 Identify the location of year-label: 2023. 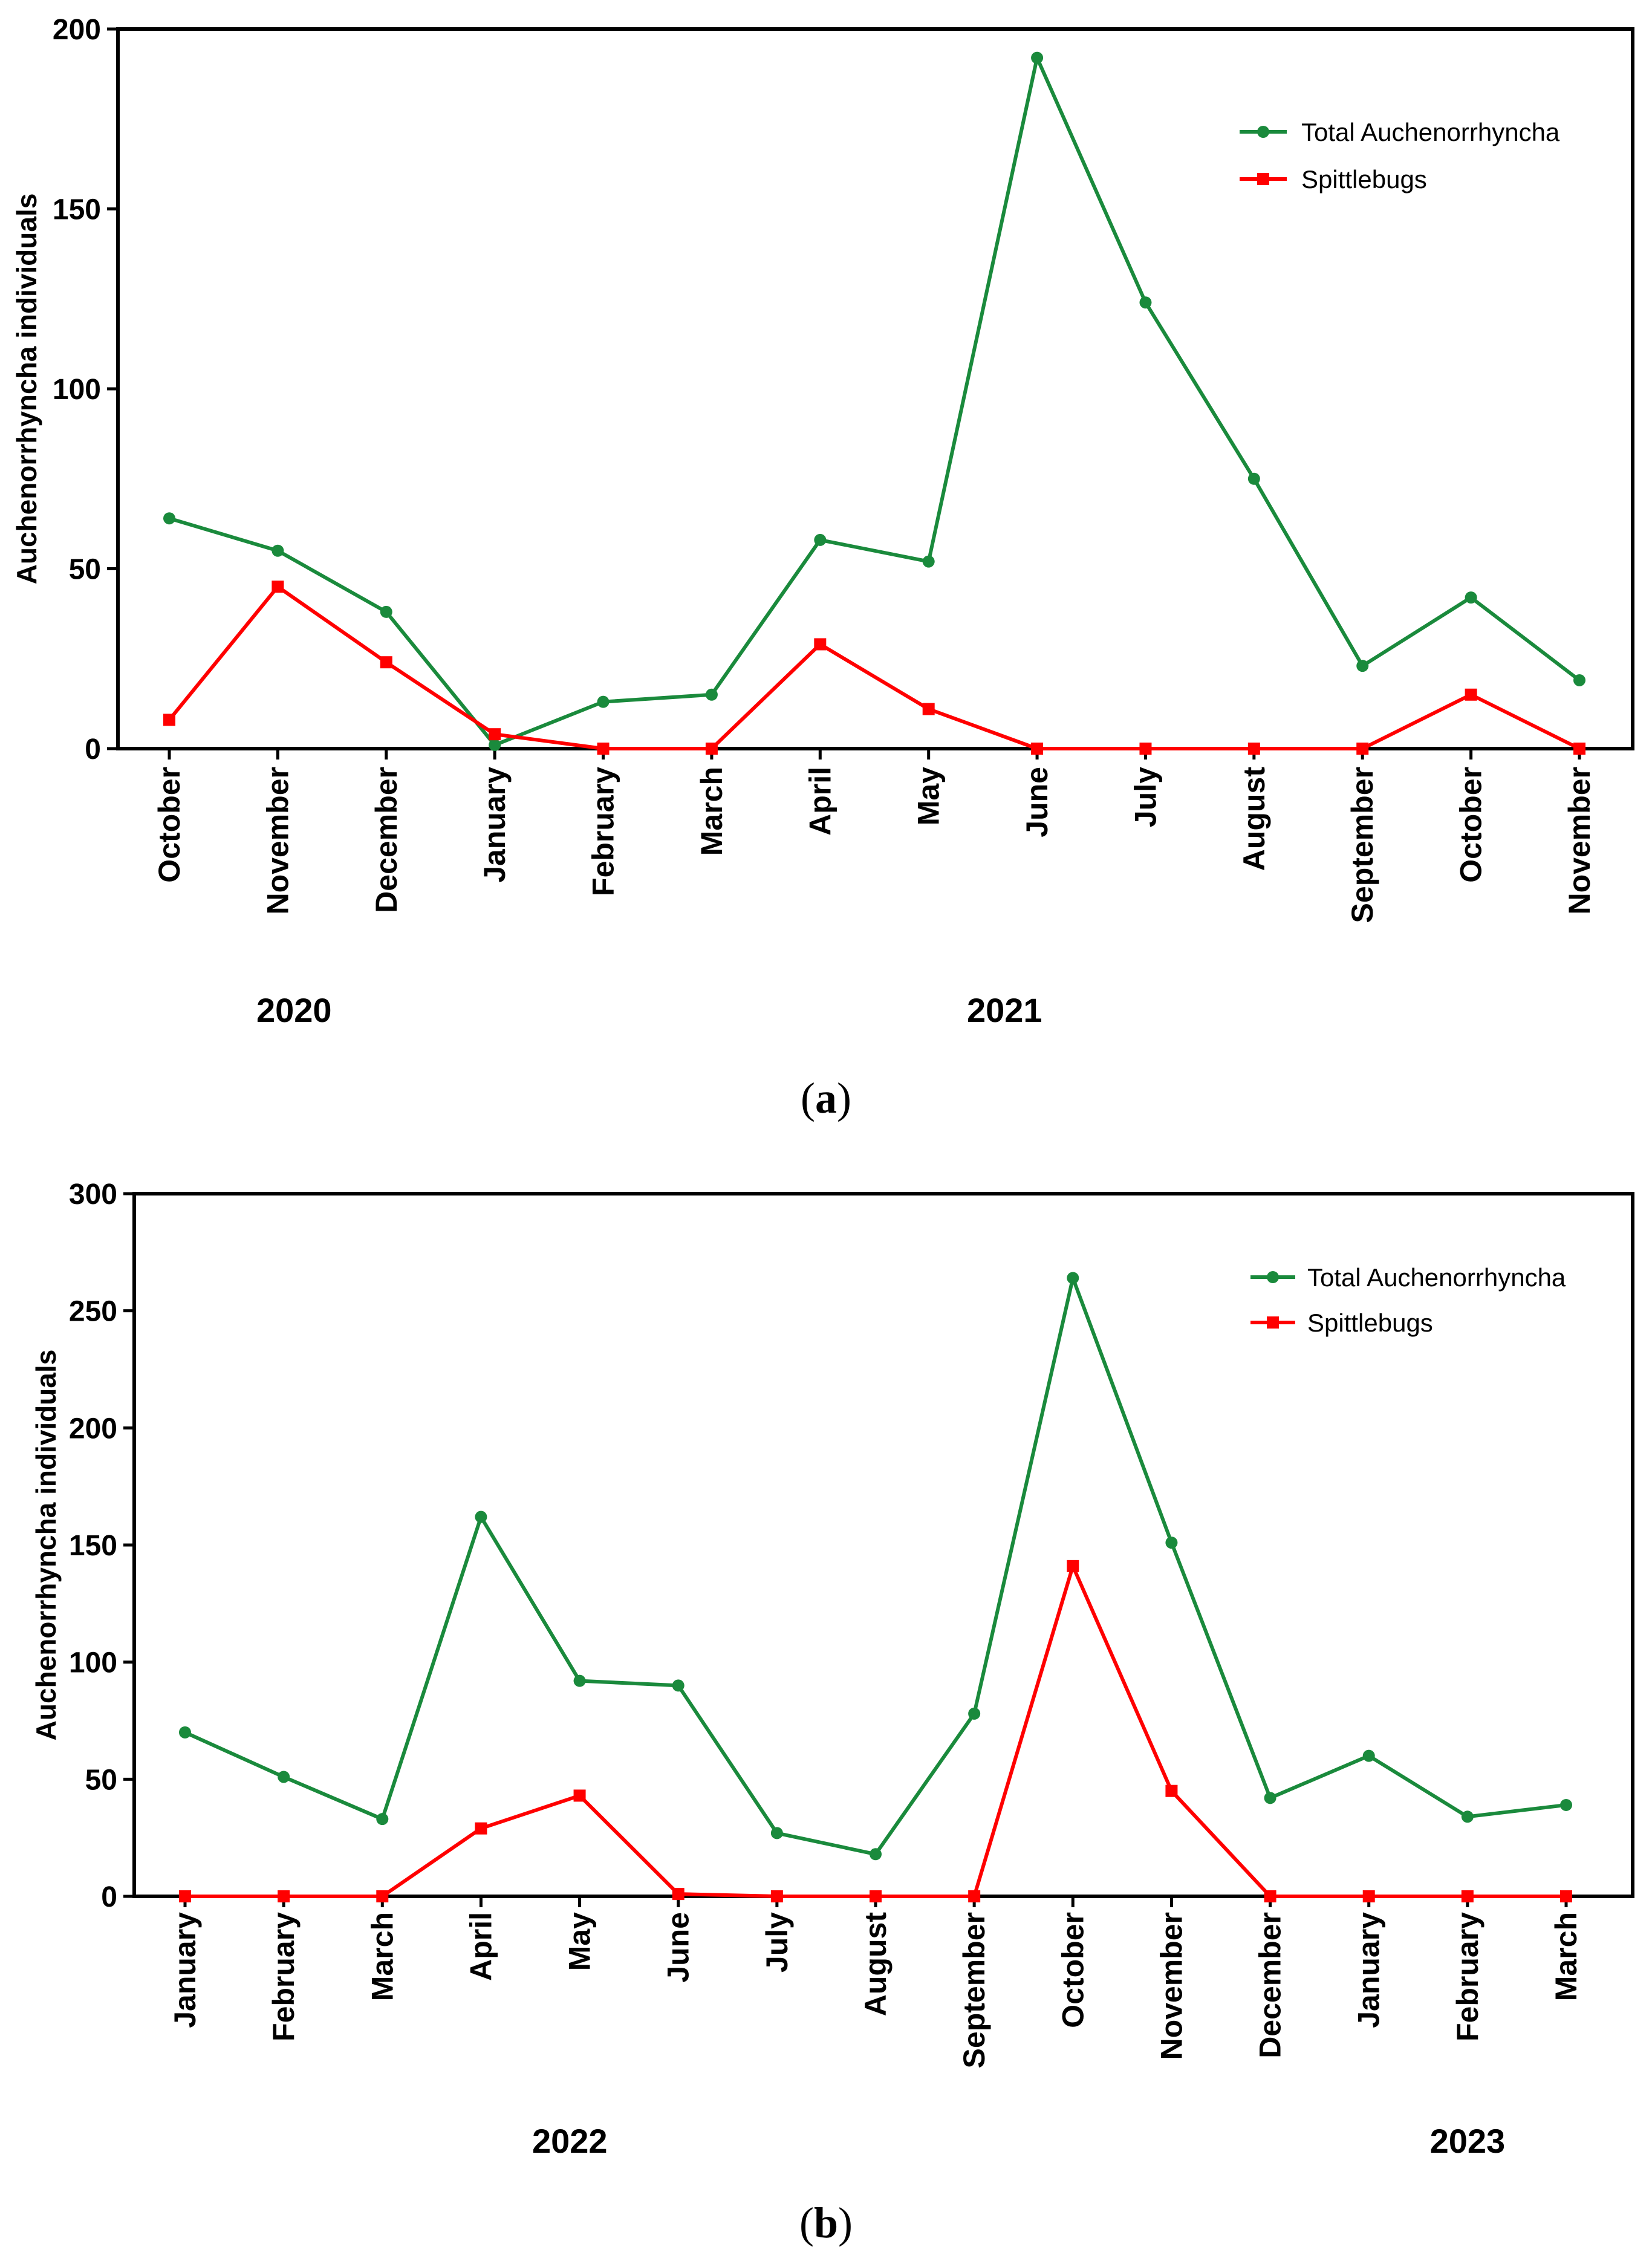
(1468, 2141).